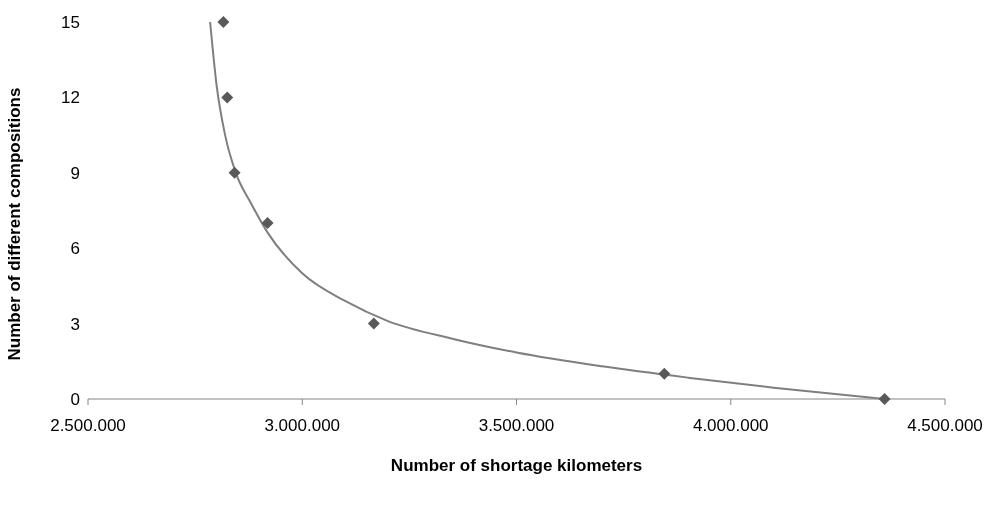 The image size is (1003, 507). Describe the element at coordinates (70, 98) in the screenshot. I see `y-tick-label: 12` at that location.